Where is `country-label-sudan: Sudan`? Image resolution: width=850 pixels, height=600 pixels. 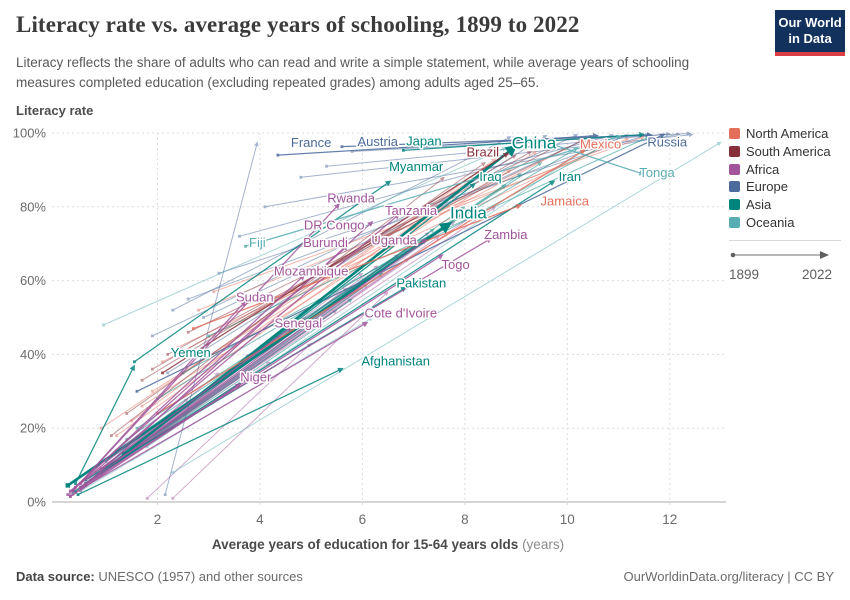
country-label-sudan: Sudan is located at coordinates (255, 296).